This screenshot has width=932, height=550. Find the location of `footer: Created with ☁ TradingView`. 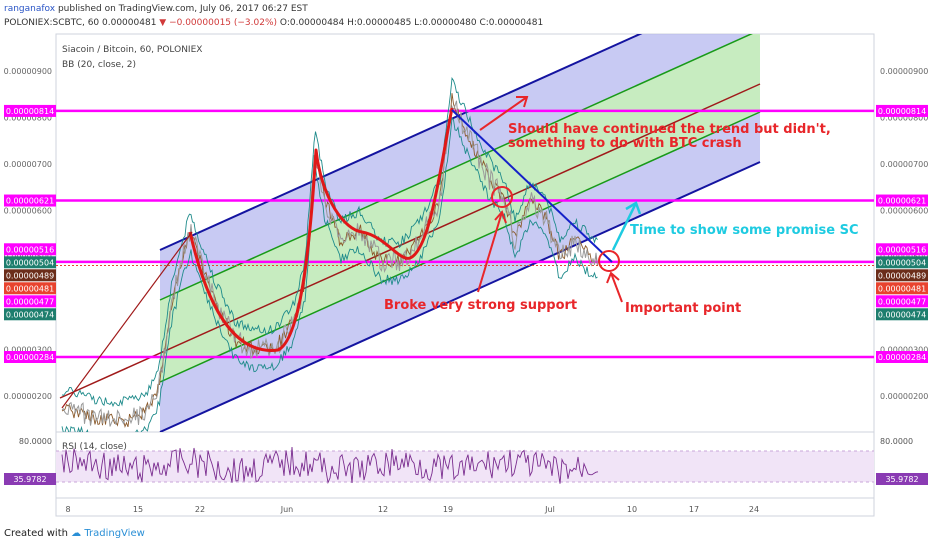

footer: Created with ☁ TradingView is located at coordinates (74, 533).